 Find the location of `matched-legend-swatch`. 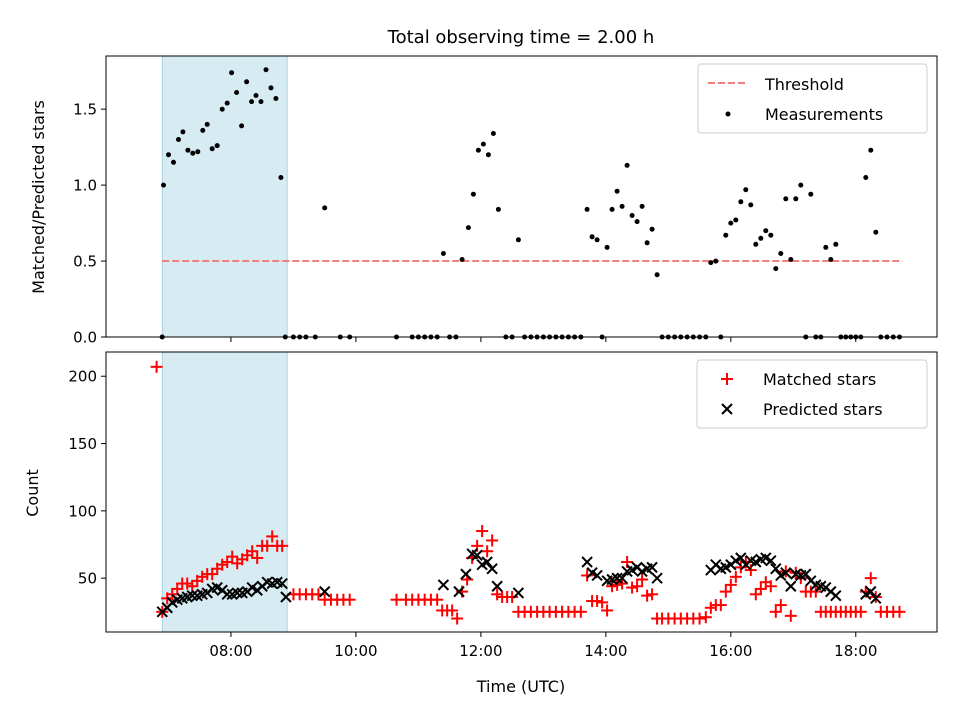

matched-legend-swatch is located at coordinates (727, 379).